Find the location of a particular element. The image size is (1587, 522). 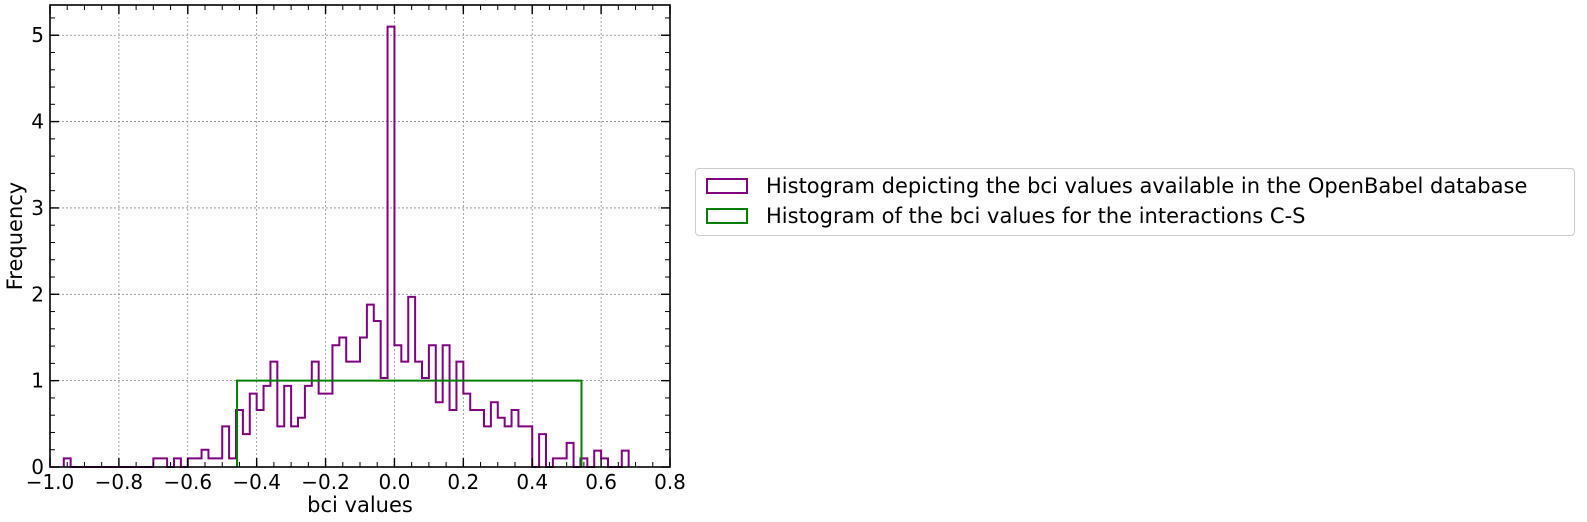

y-tick-label: 0 is located at coordinates (37, 467).